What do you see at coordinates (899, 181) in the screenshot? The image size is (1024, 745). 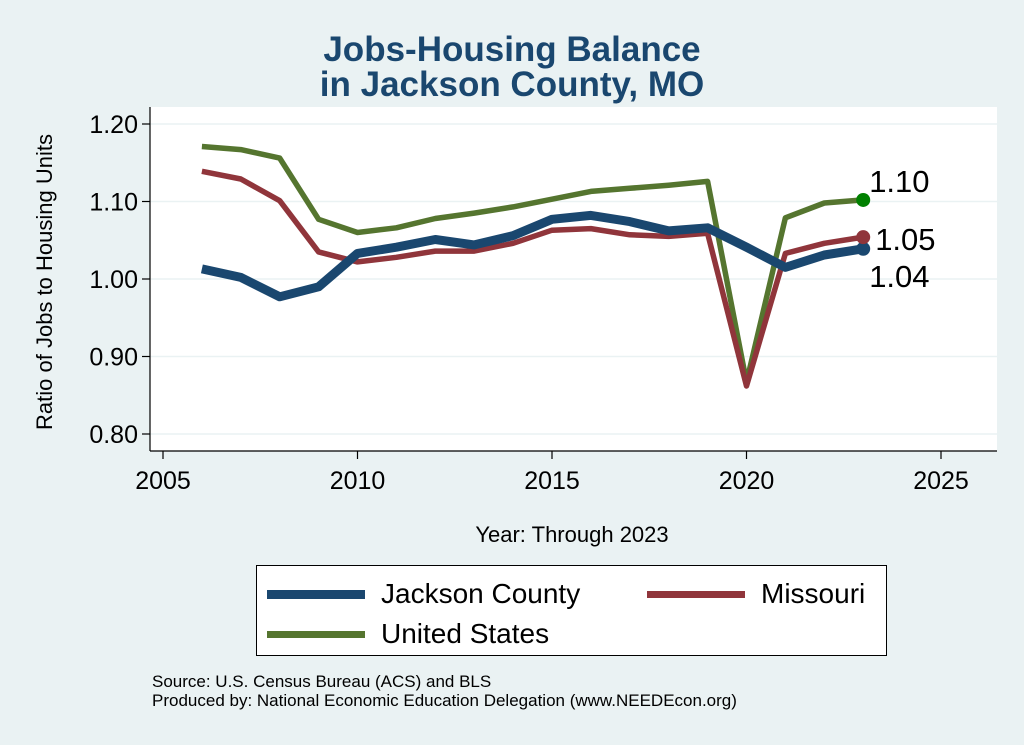 I see `end-value-label: 1.10` at bounding box center [899, 181].